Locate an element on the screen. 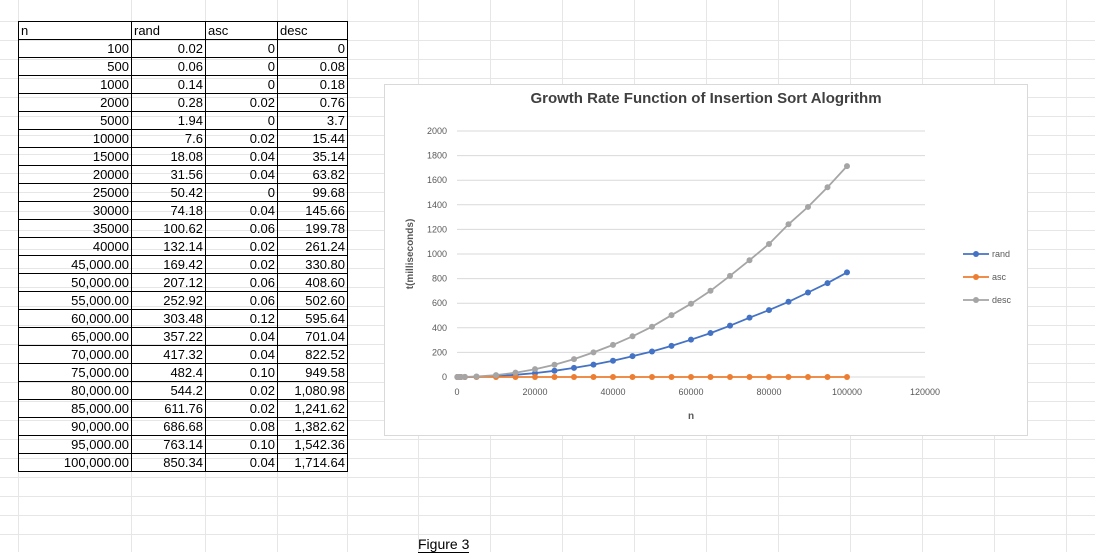  table-cell: 611.76 is located at coordinates (168, 408).